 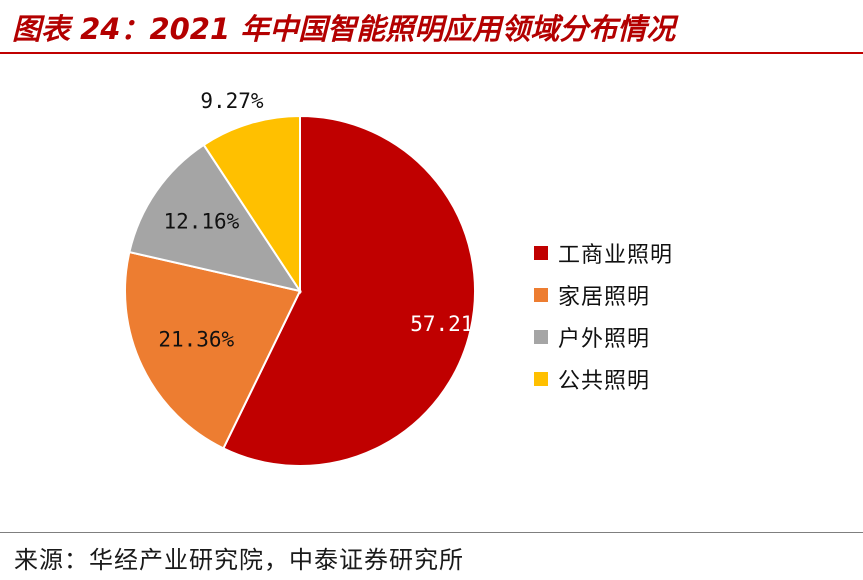 I want to click on legend-item: 家居照明, so click(x=603, y=295).